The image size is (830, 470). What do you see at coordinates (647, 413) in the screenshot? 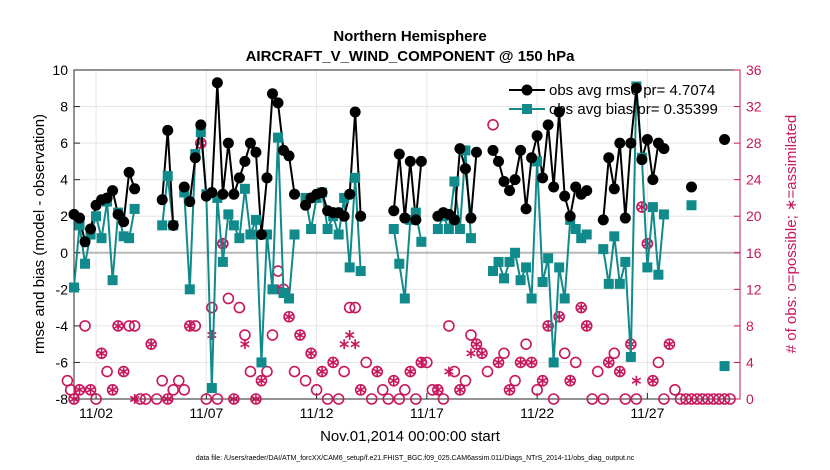
I see `x-tick-label: 11/27` at bounding box center [647, 413].